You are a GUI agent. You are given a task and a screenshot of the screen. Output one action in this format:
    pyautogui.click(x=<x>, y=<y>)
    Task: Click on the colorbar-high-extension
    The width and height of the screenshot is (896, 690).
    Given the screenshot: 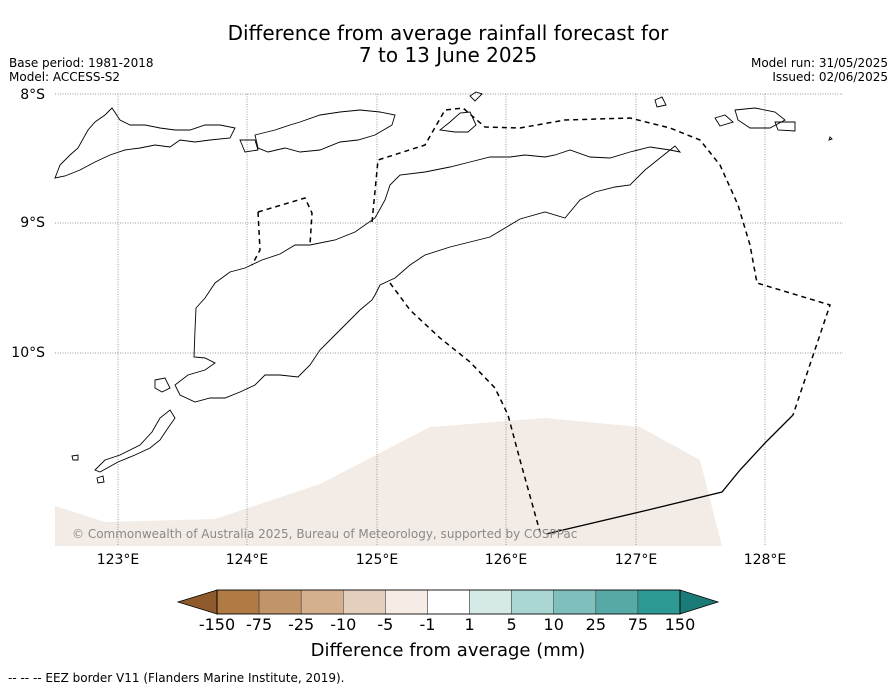 What is the action you would take?
    pyautogui.click(x=699, y=602)
    